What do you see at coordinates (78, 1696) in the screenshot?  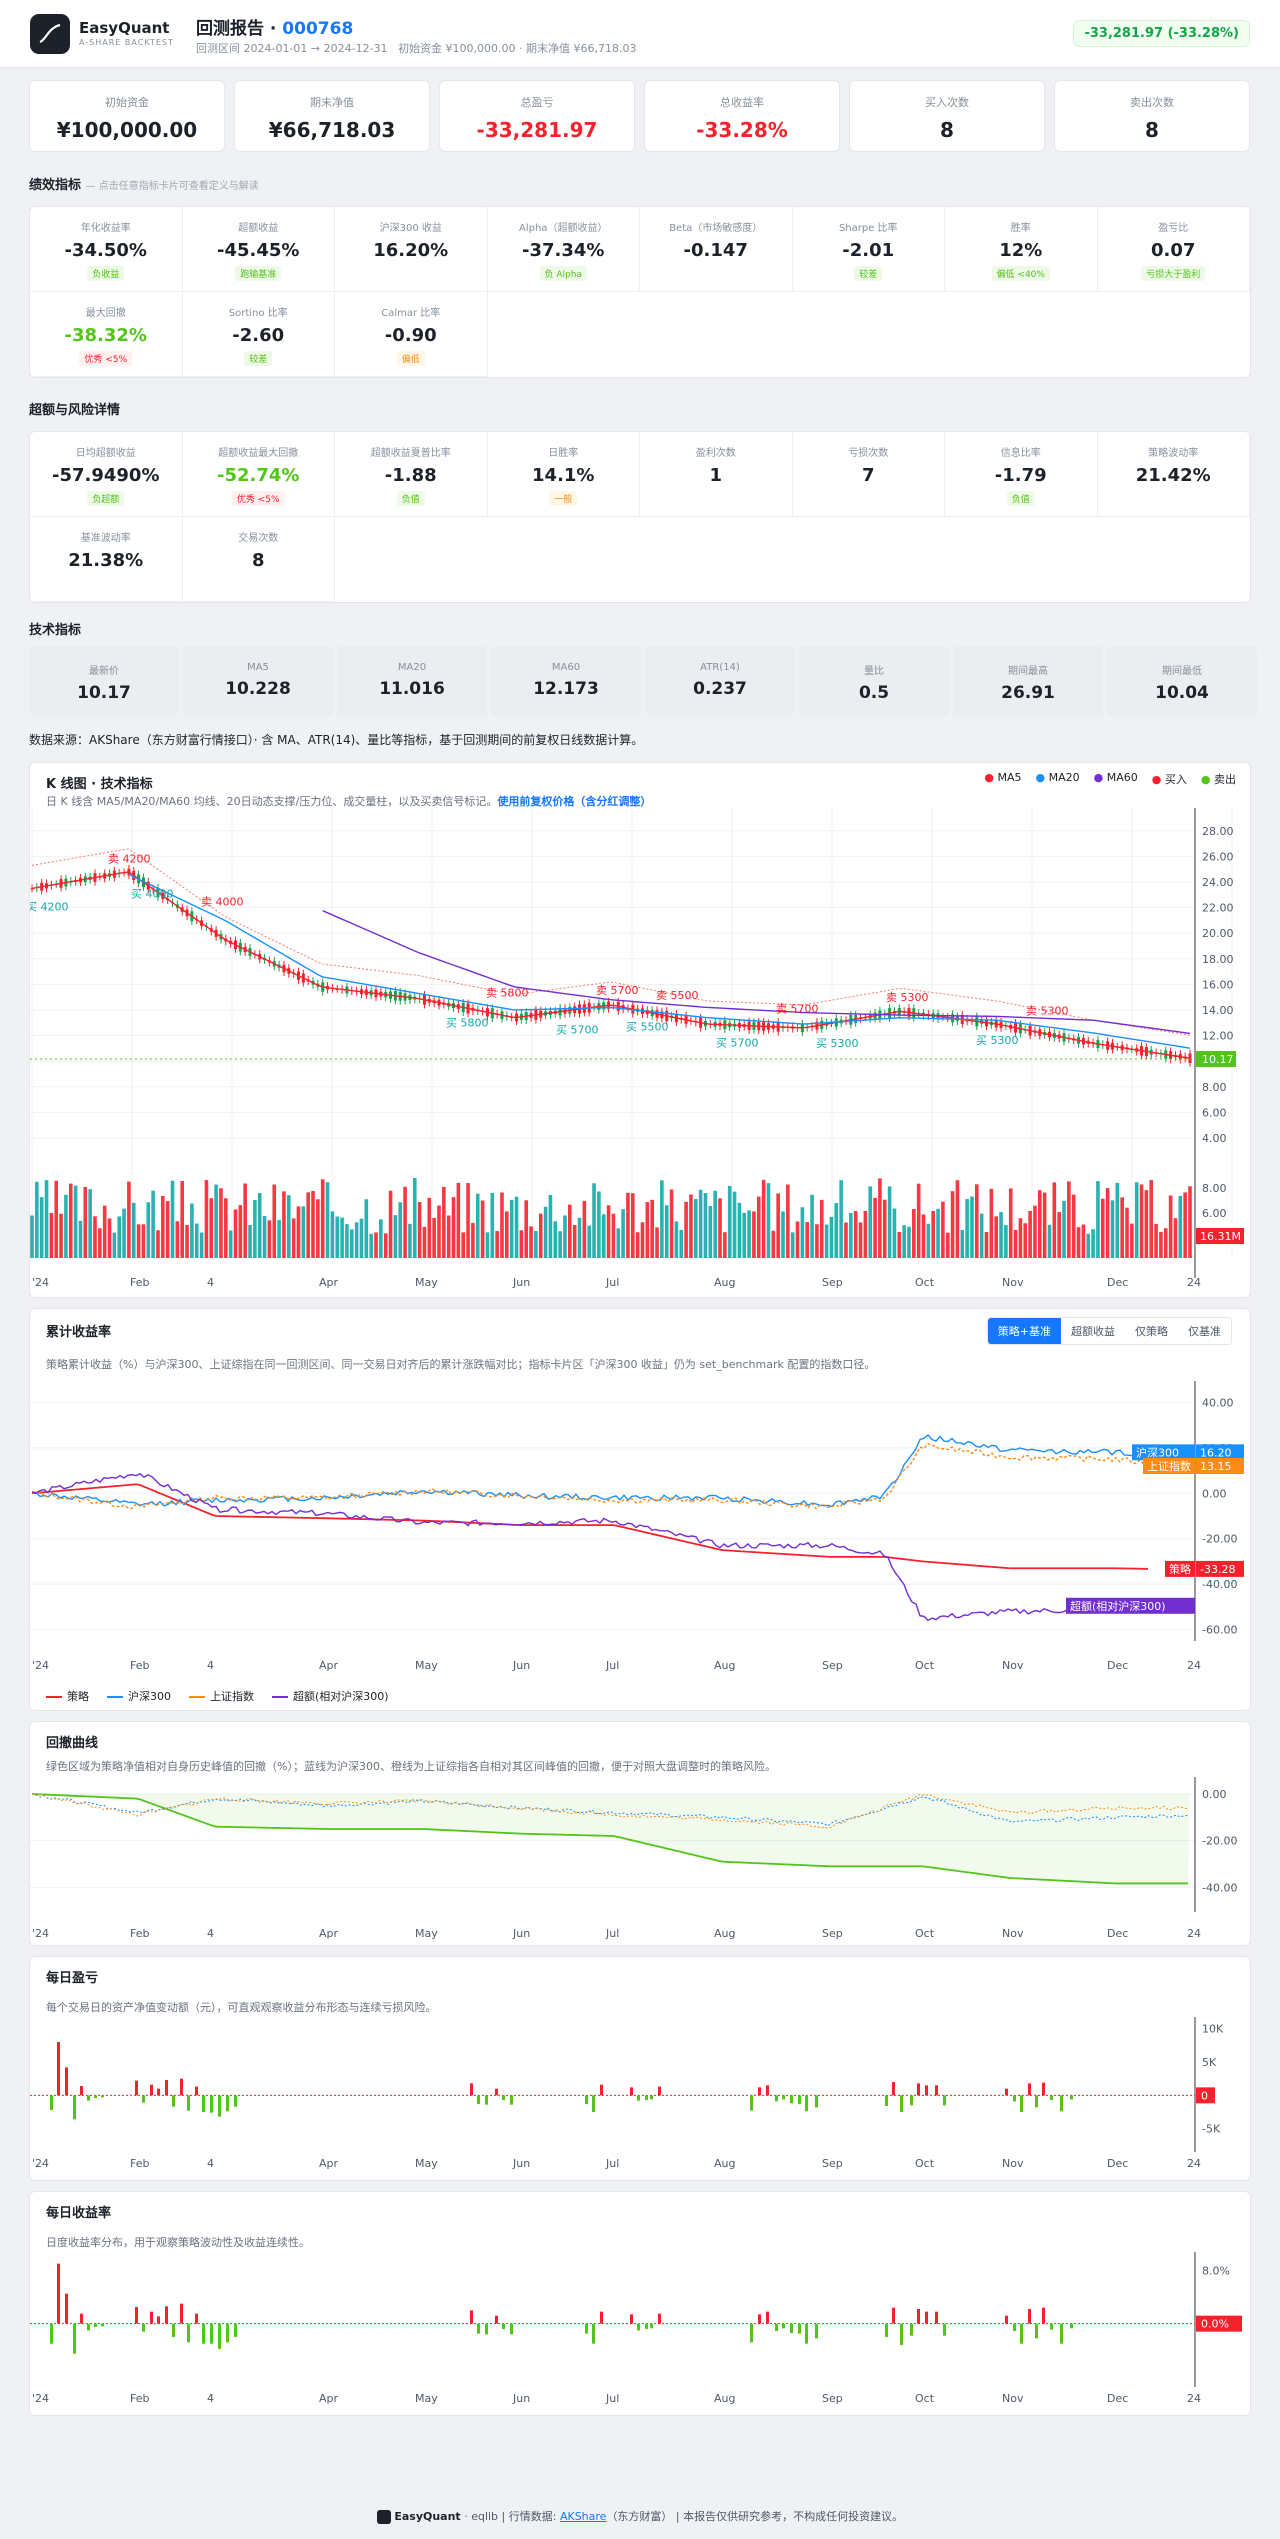 I see `legend-label: 策略` at bounding box center [78, 1696].